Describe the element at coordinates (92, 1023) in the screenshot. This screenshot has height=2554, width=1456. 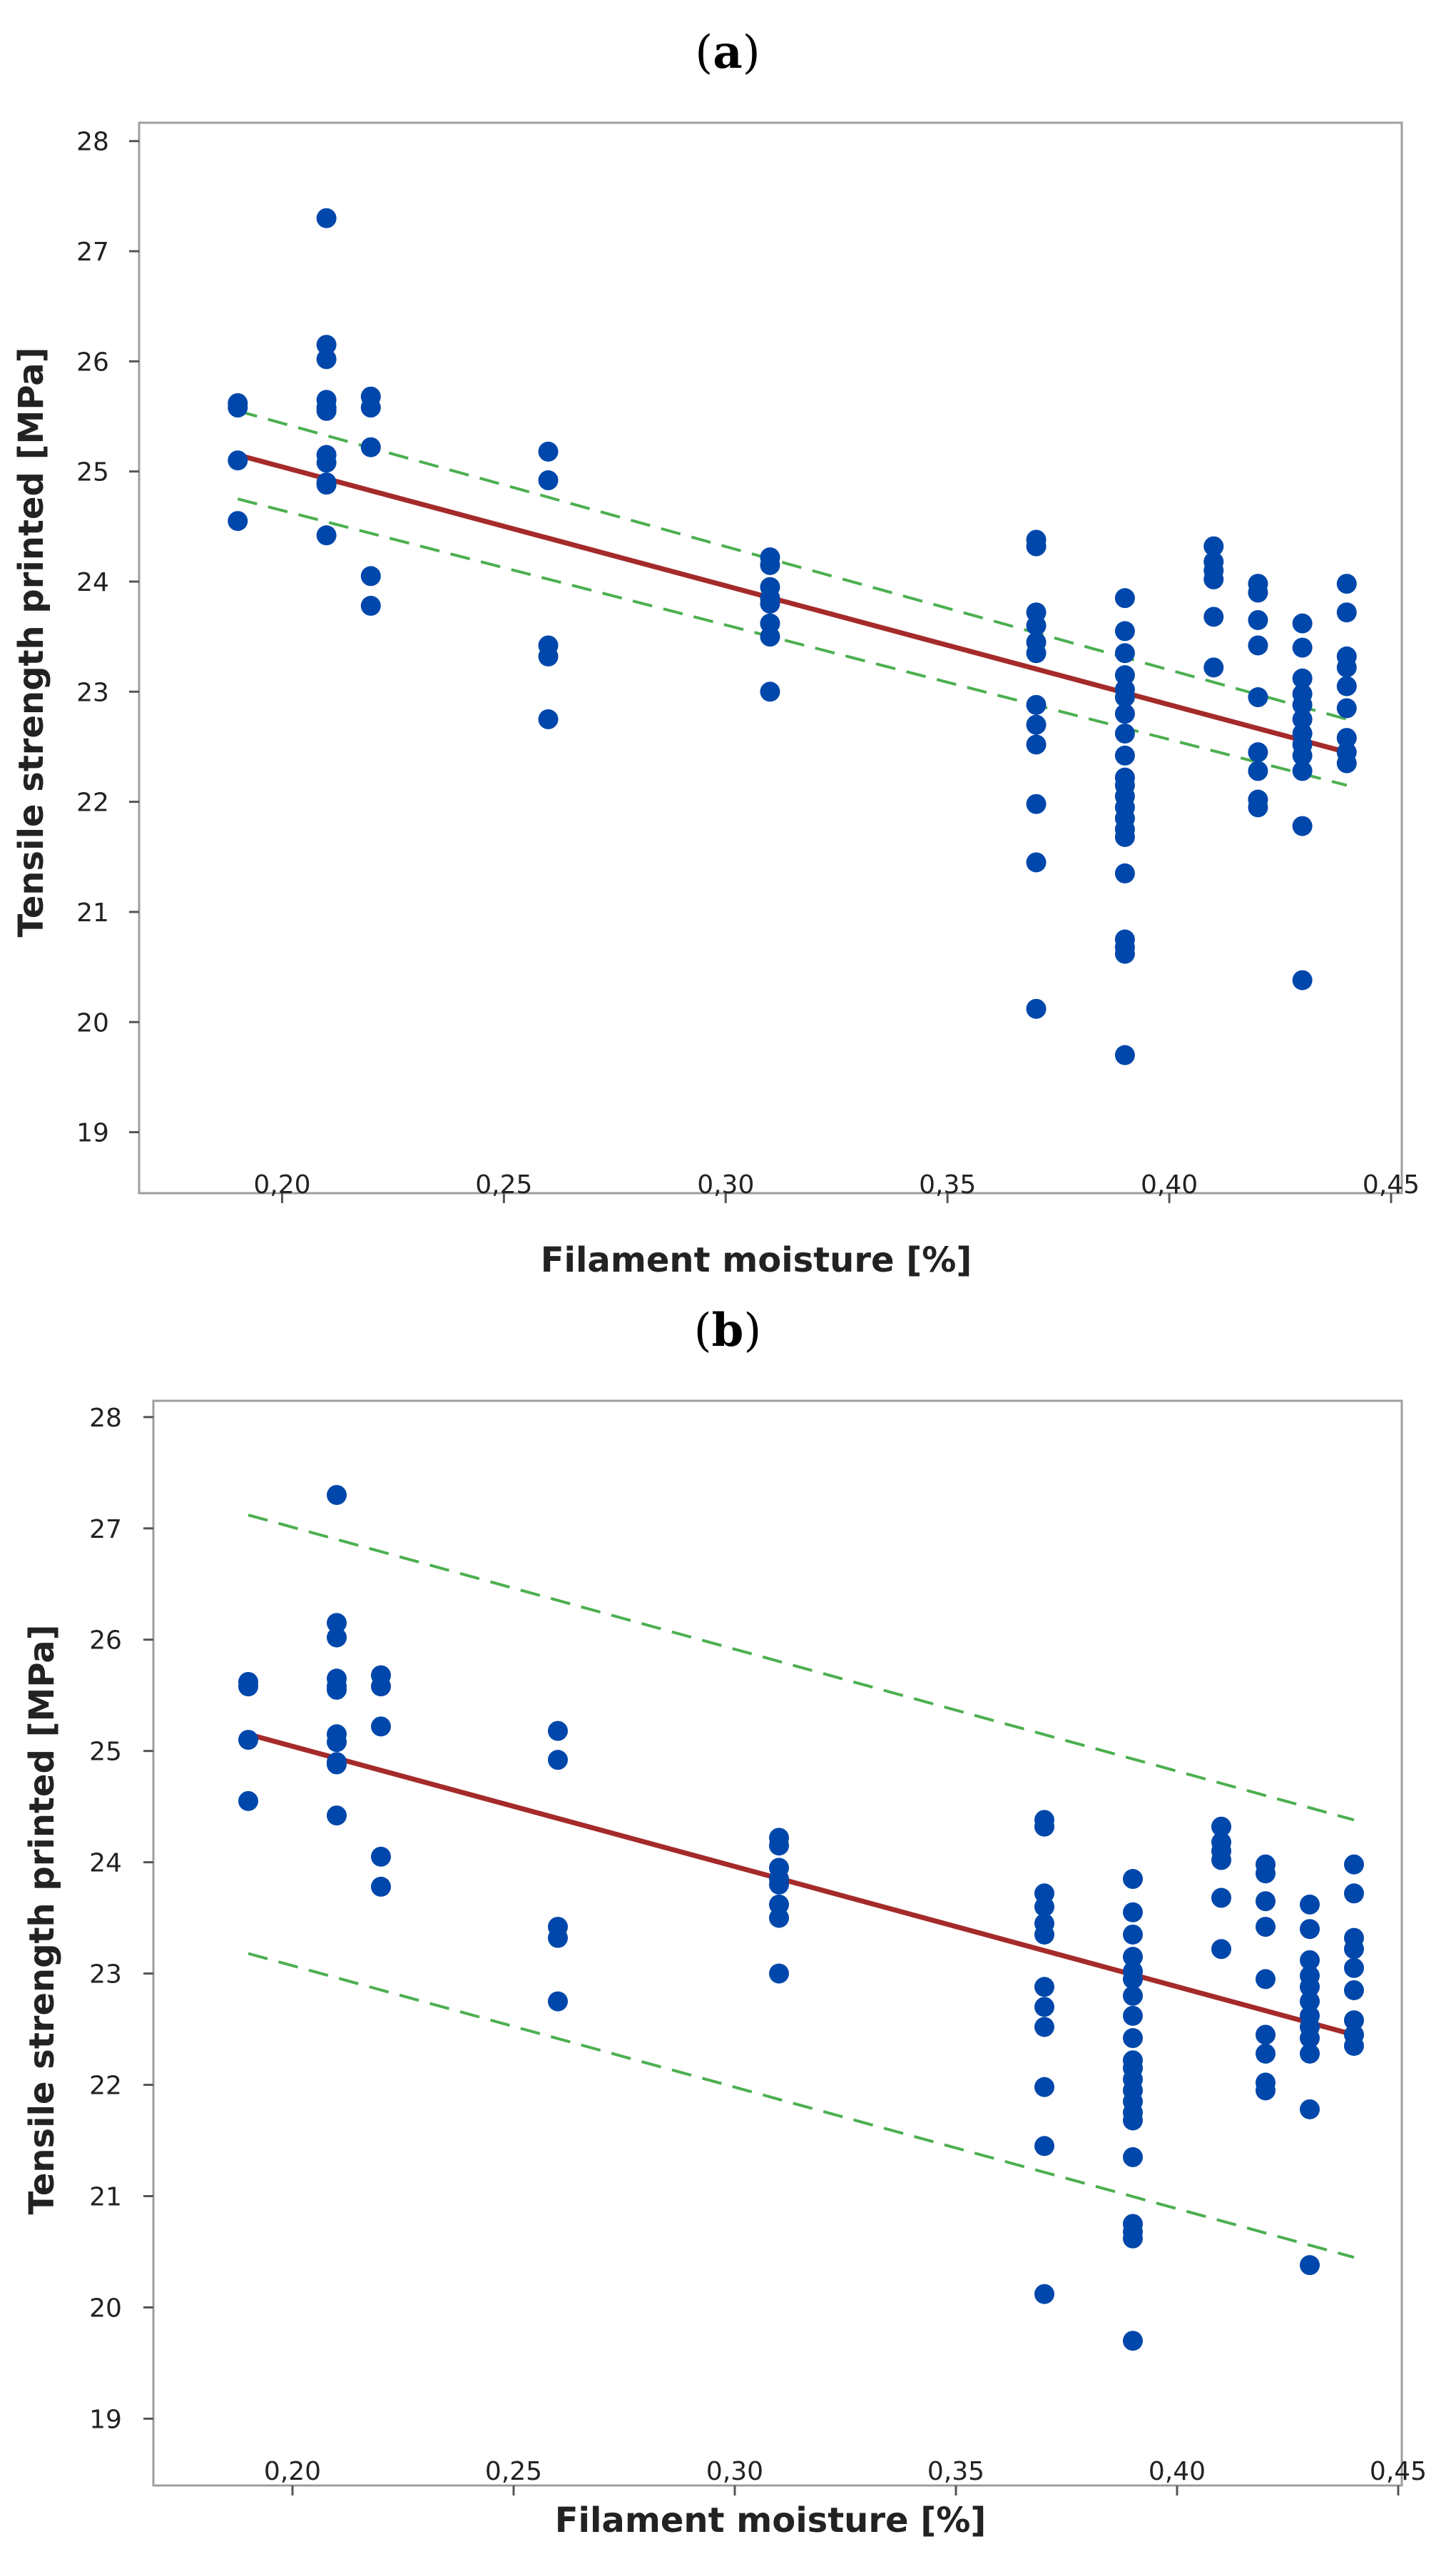
I see `y-tick-label: 20` at that location.